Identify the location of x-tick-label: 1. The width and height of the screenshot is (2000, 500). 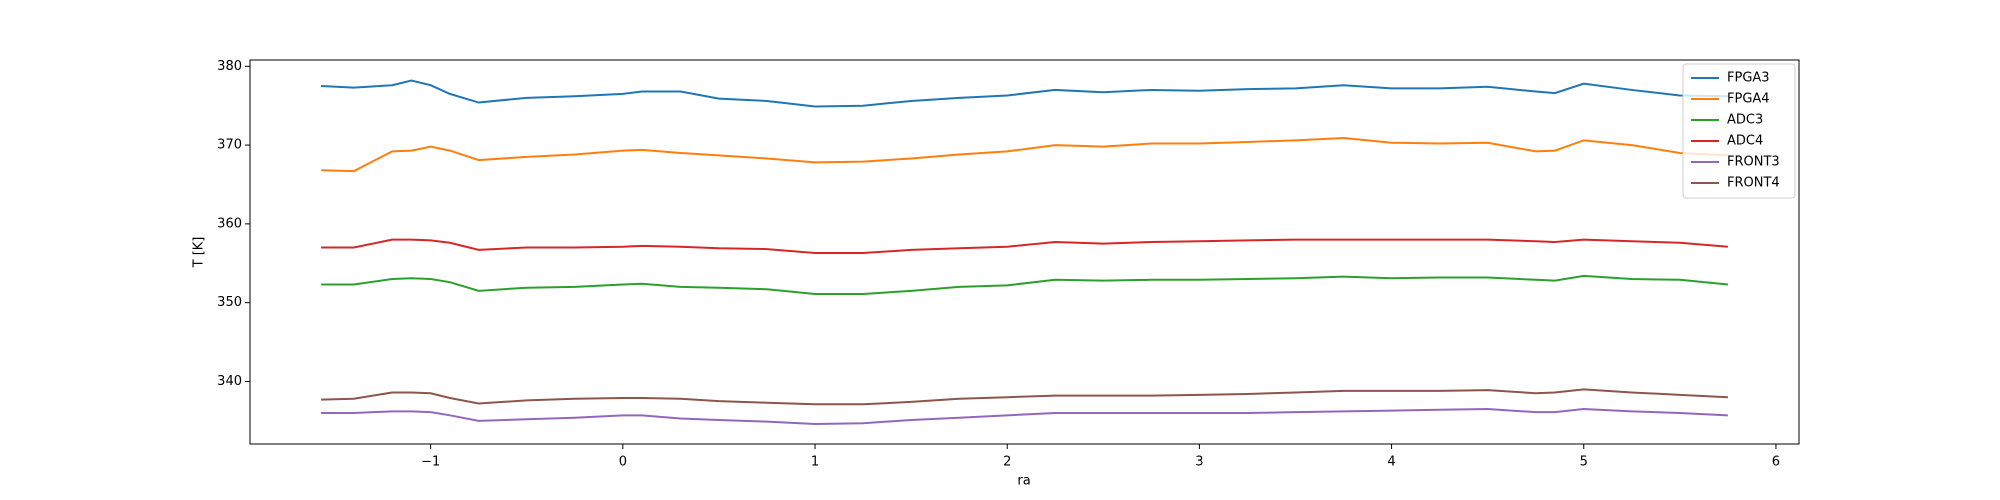
(815, 462).